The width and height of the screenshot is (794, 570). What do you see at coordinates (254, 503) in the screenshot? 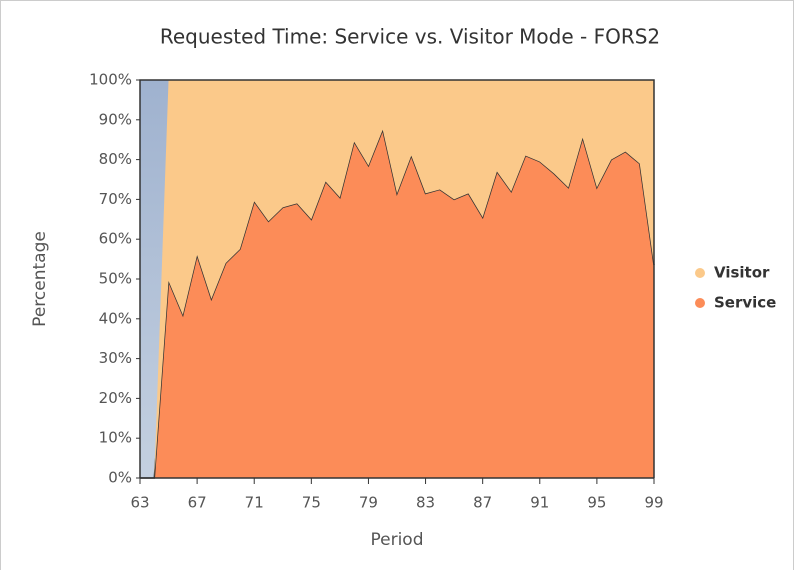
I see `x-tick-label: 71` at bounding box center [254, 503].